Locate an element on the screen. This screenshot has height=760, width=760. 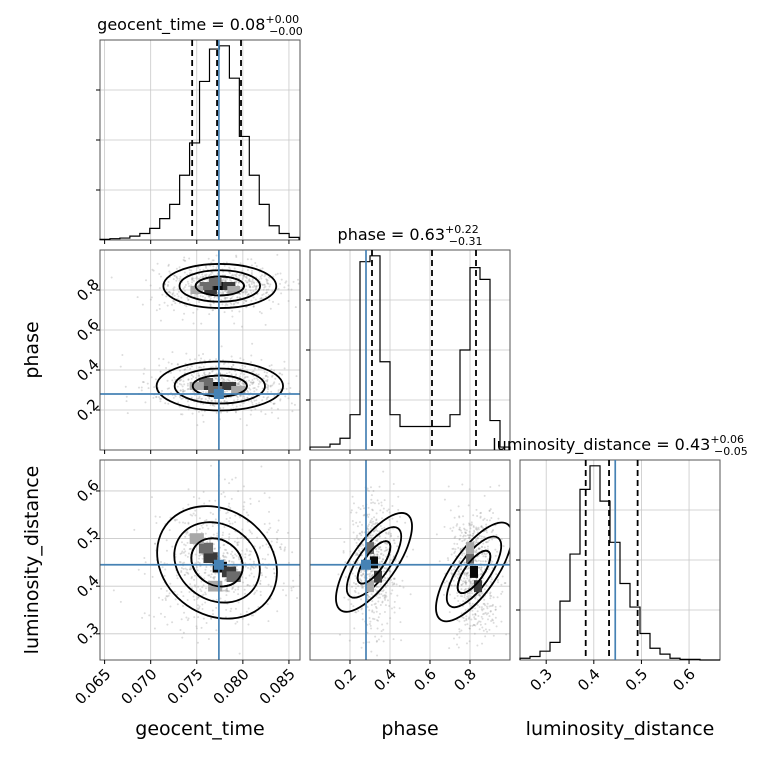
grid-lines is located at coordinates (200, 560).